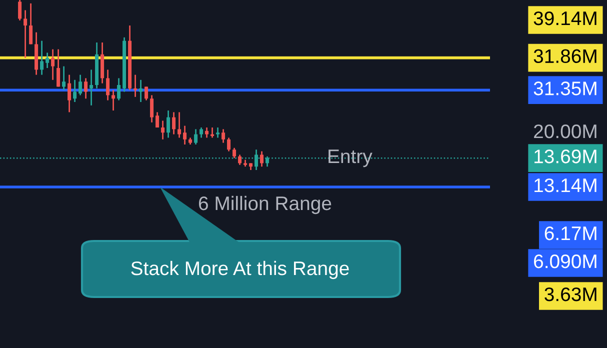 The height and width of the screenshot is (348, 607). What do you see at coordinates (565, 185) in the screenshot?
I see `ref-line-label: 13.14M` at bounding box center [565, 185].